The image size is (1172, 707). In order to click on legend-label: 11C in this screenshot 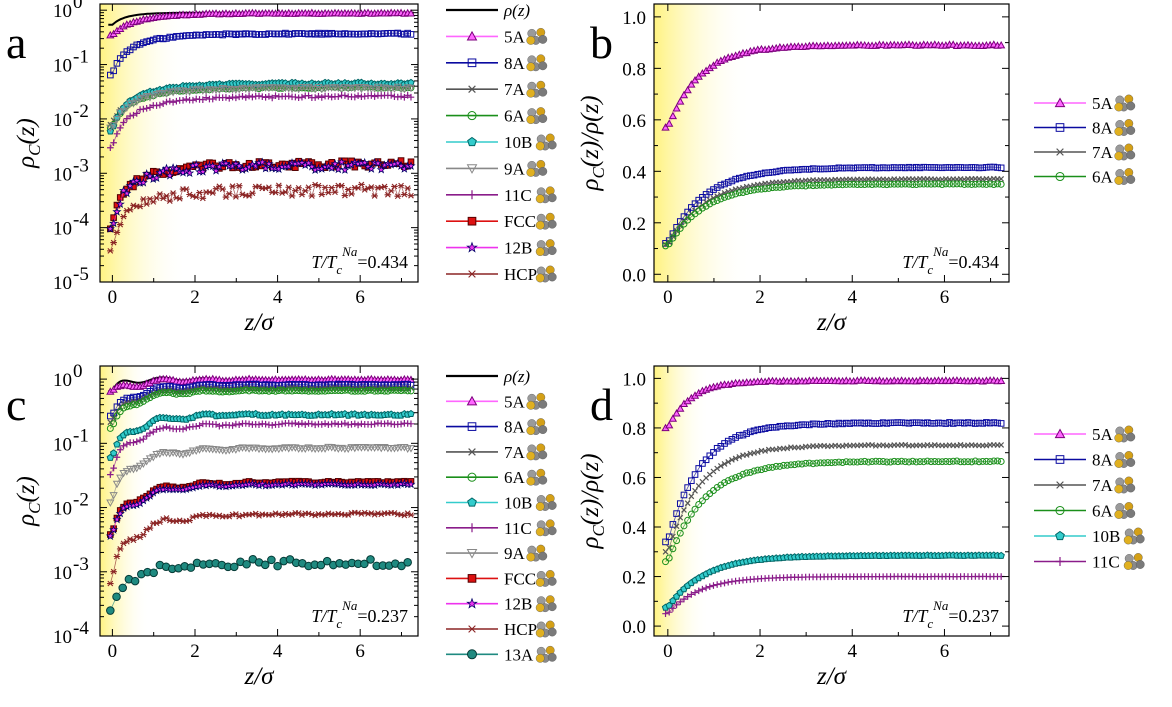, I will do `click(1106, 562)`.